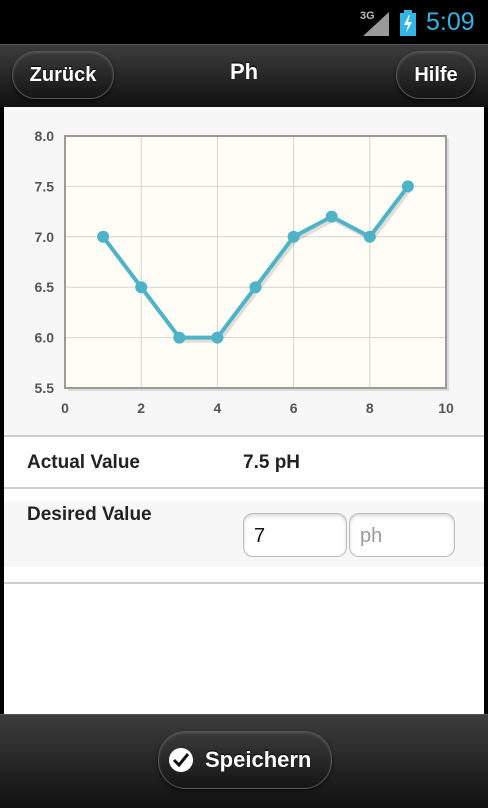 The width and height of the screenshot is (488, 808). Describe the element at coordinates (218, 408) in the screenshot. I see `x-tick-label: 4` at that location.